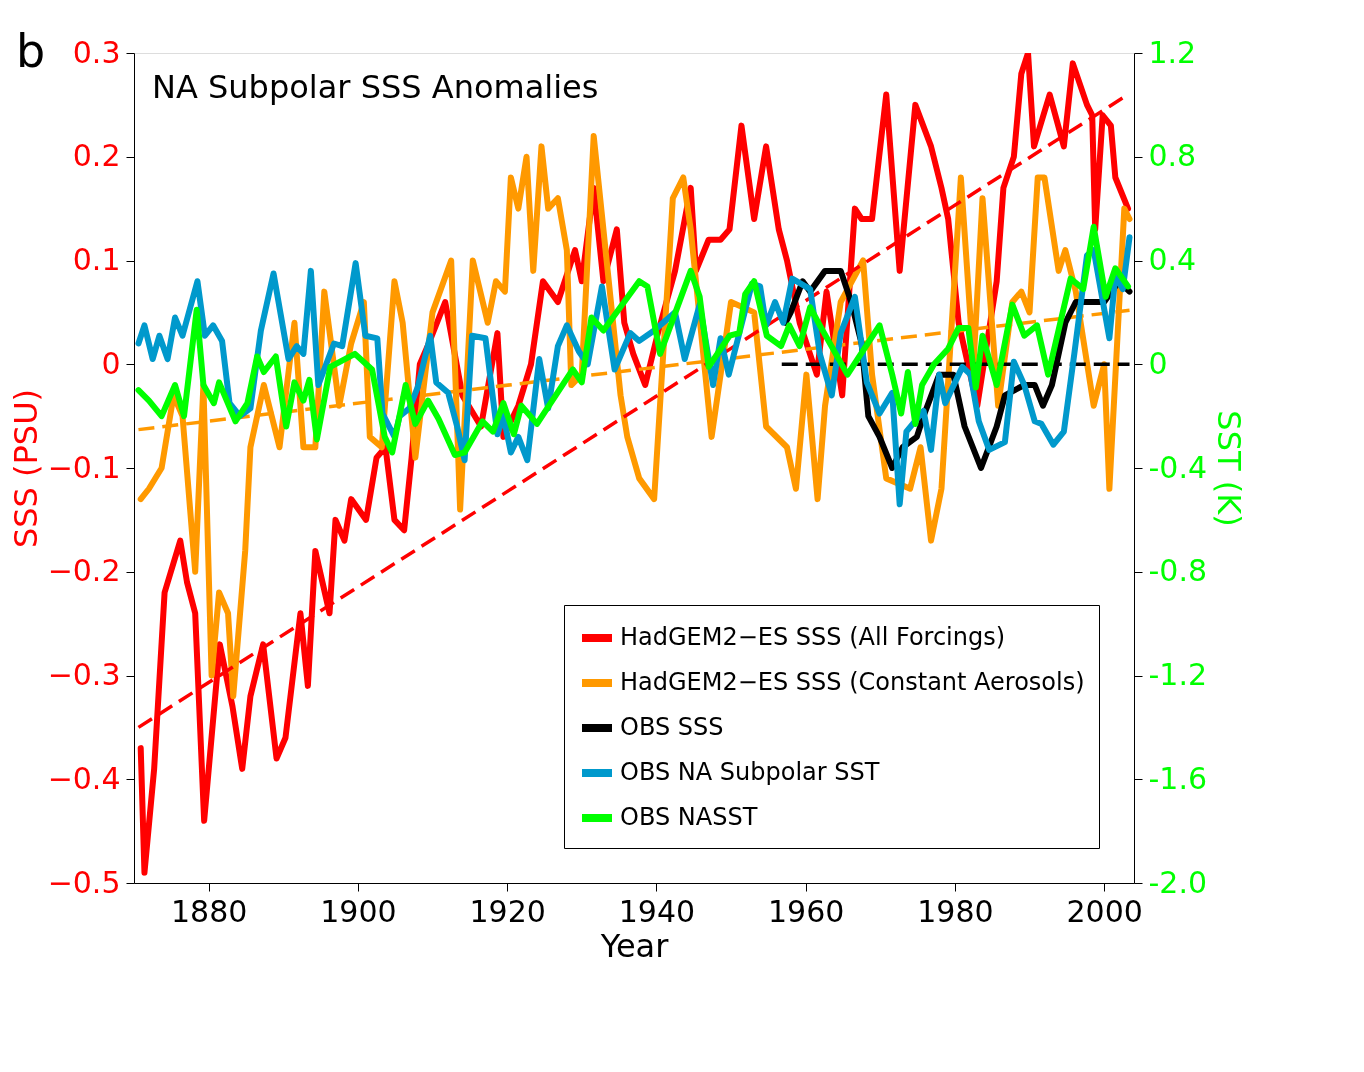  What do you see at coordinates (111, 363) in the screenshot?
I see `y-tick-label: 0` at bounding box center [111, 363].